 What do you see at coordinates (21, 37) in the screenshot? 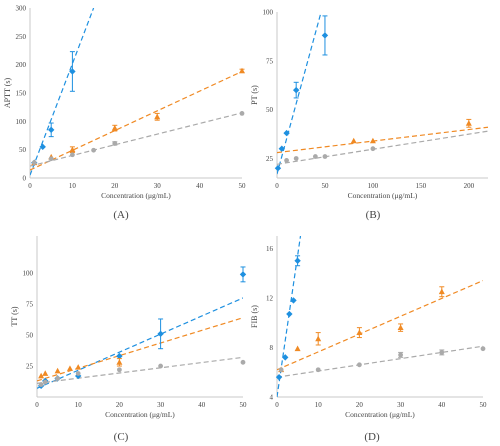
I see `y-tick-label: 250` at bounding box center [21, 37].